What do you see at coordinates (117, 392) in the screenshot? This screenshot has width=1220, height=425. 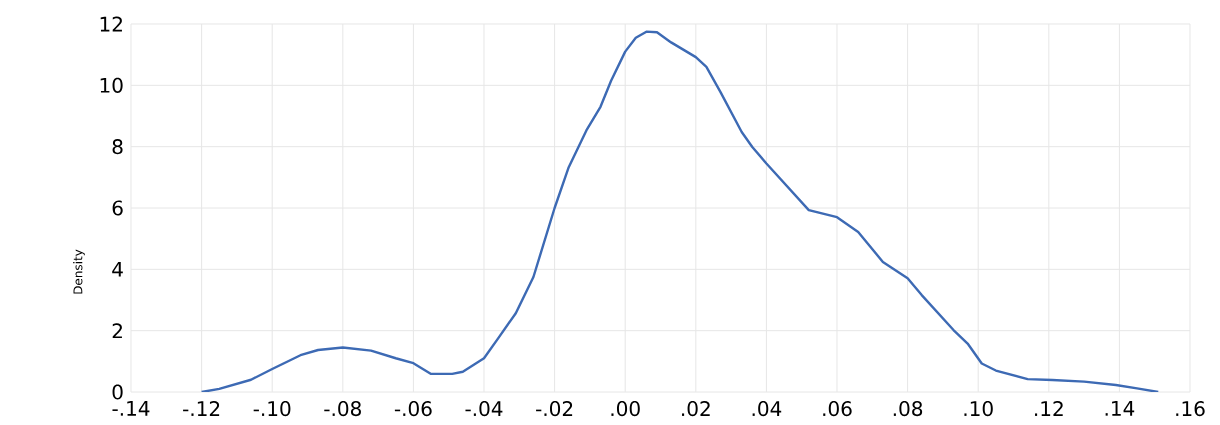 I see `y-tick-label: 0` at bounding box center [117, 392].